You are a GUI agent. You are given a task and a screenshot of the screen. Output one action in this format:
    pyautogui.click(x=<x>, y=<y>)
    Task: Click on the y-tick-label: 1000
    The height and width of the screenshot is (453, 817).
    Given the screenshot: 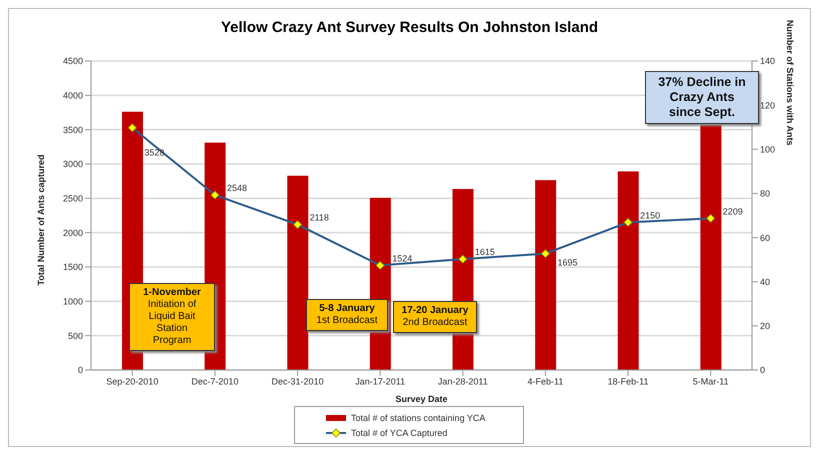 What is the action you would take?
    pyautogui.click(x=72, y=301)
    